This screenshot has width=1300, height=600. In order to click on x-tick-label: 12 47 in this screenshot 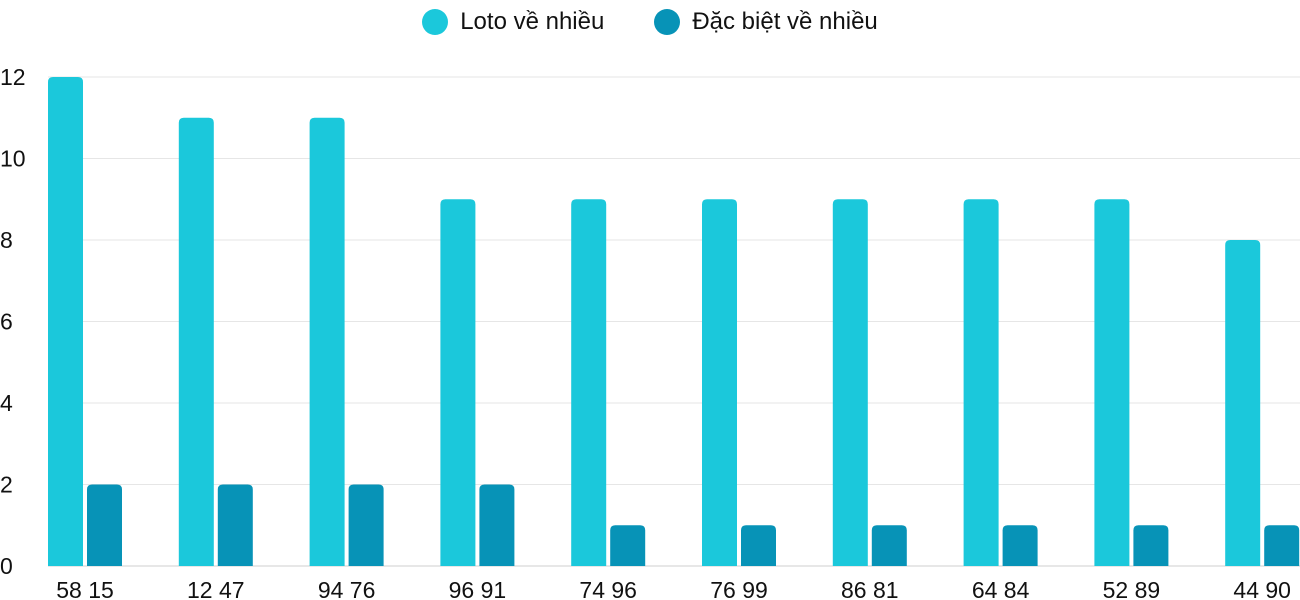, I will do `click(216, 588)`.